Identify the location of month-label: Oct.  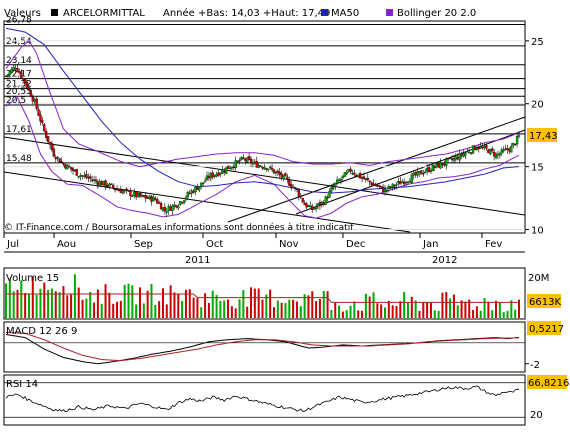
(214, 244).